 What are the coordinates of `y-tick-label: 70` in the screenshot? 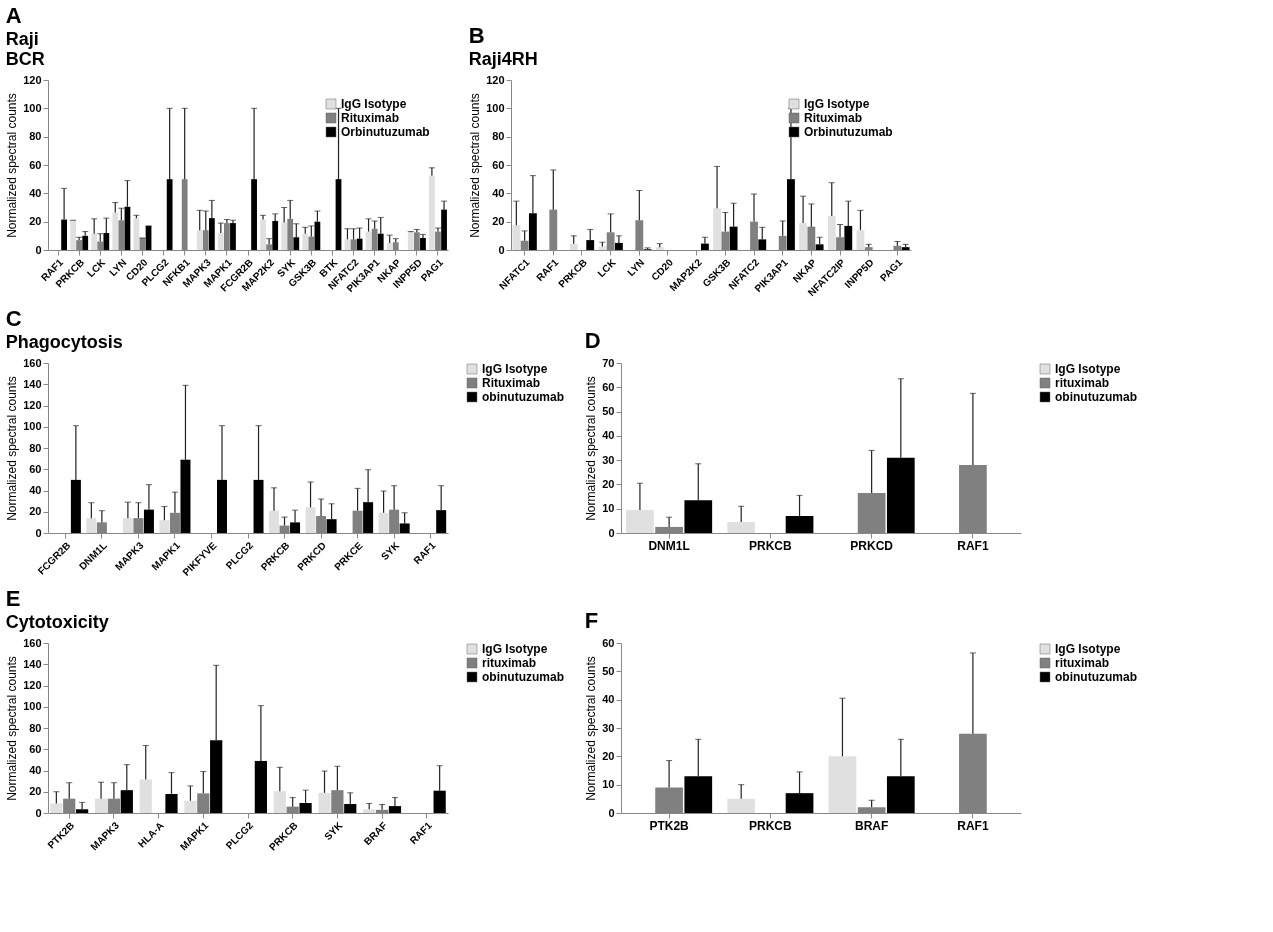 It's located at (608, 362).